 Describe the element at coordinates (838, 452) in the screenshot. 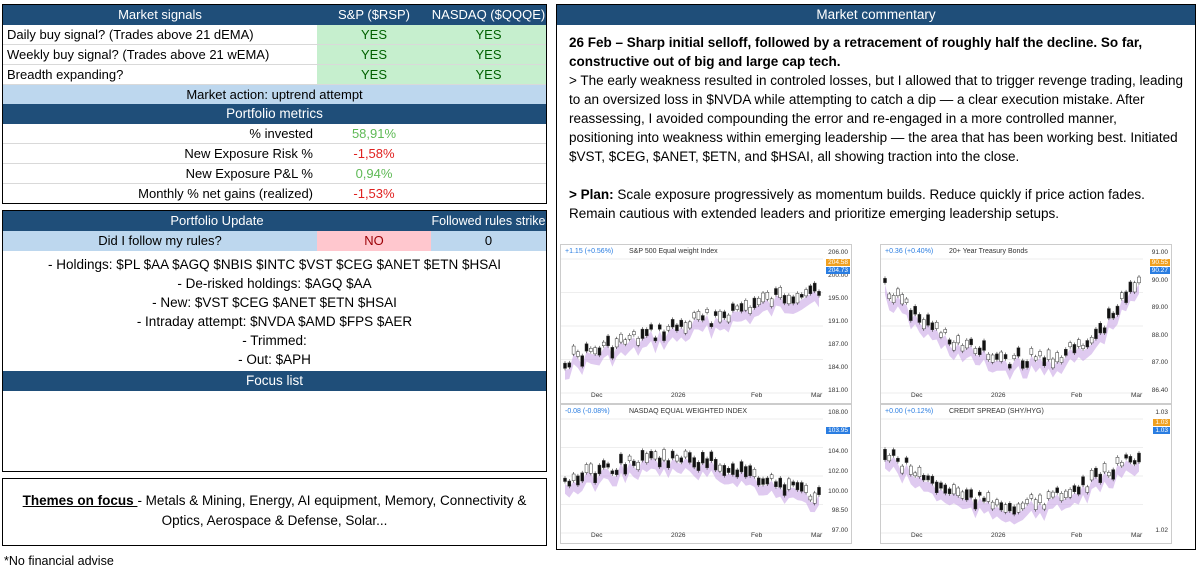

I see `y-tick-label: 104.00` at that location.